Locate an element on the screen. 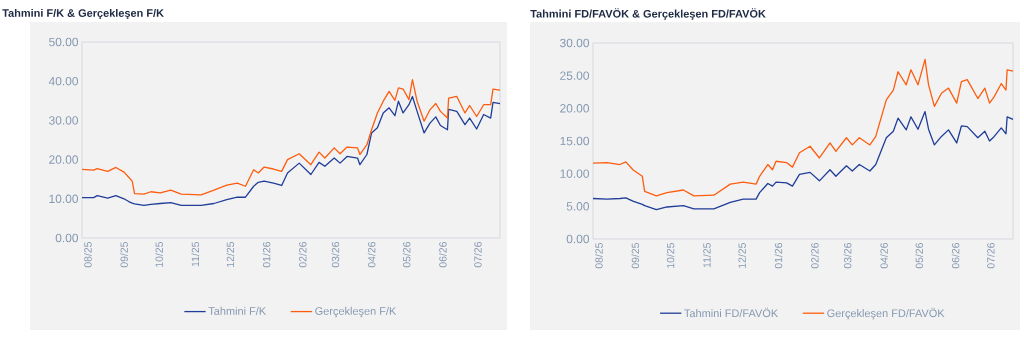  chart-title: Tahmini F/K & Gerçekleşen F/K is located at coordinates (83, 14).